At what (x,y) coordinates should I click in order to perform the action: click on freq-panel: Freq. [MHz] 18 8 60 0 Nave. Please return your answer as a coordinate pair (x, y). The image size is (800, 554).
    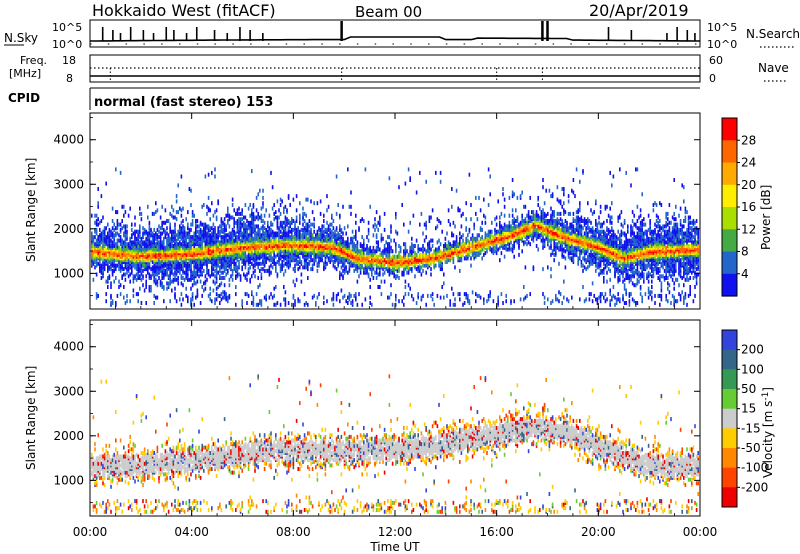
    Looking at the image, I should click on (399, 69).